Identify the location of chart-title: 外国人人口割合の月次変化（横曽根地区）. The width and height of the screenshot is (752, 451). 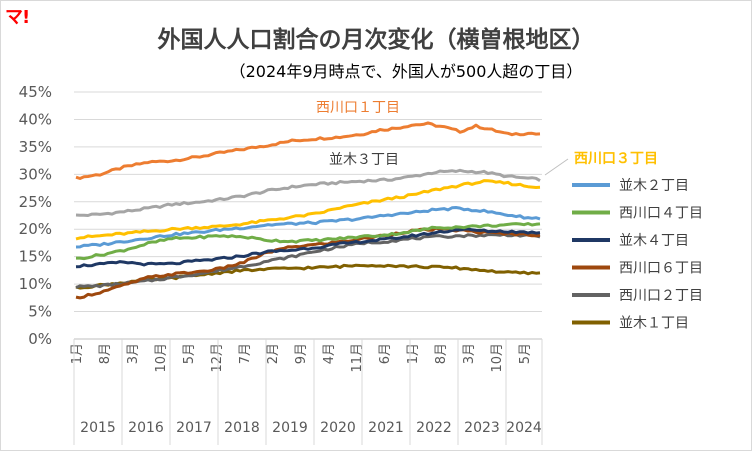
(376, 40).